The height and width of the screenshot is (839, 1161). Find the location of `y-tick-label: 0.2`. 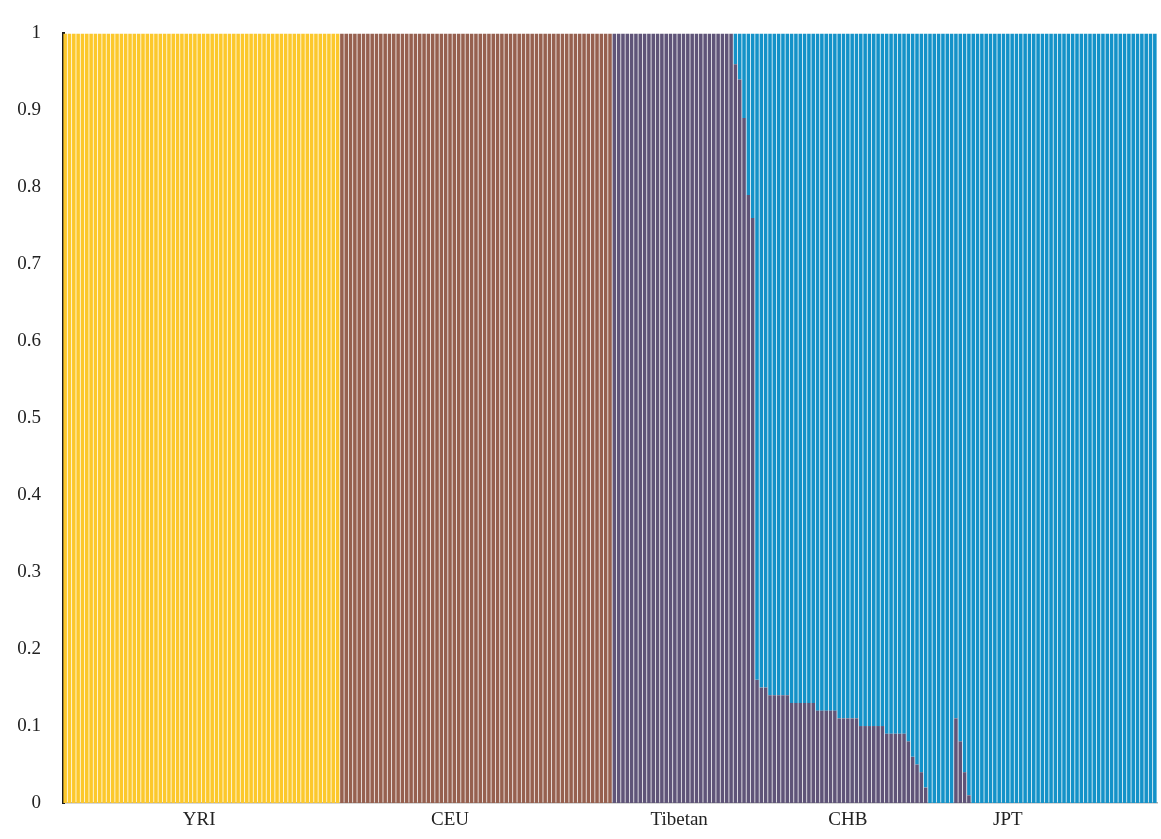

y-tick-label: 0.2 is located at coordinates (29, 648).